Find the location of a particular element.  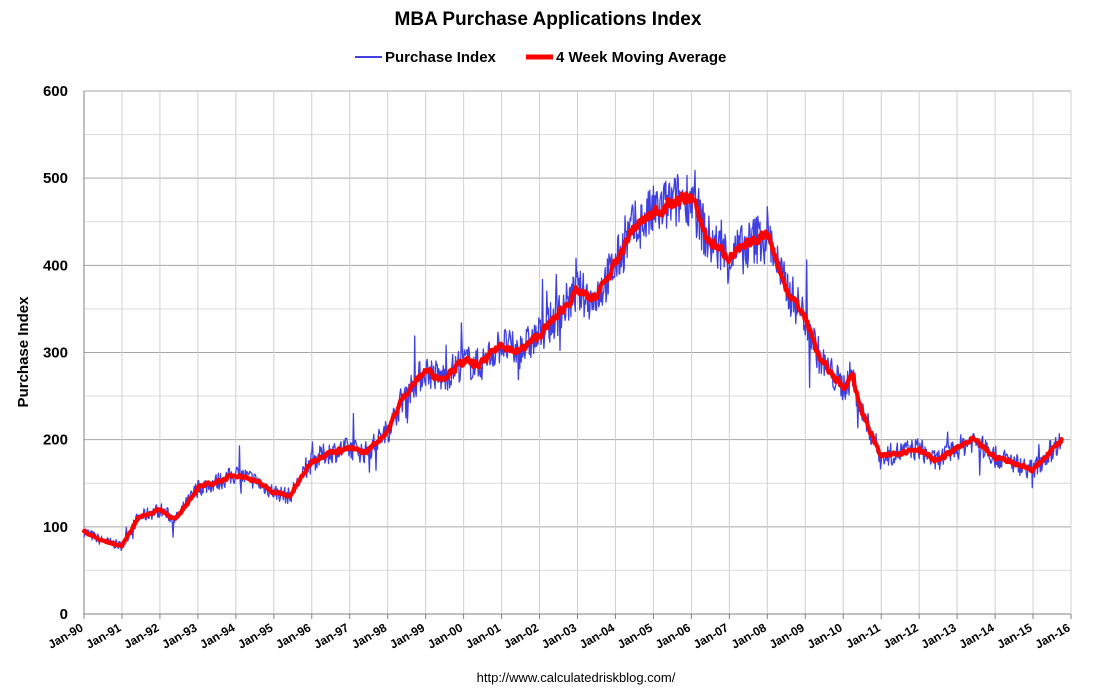

y-tick-label: 400 is located at coordinates (55, 265).